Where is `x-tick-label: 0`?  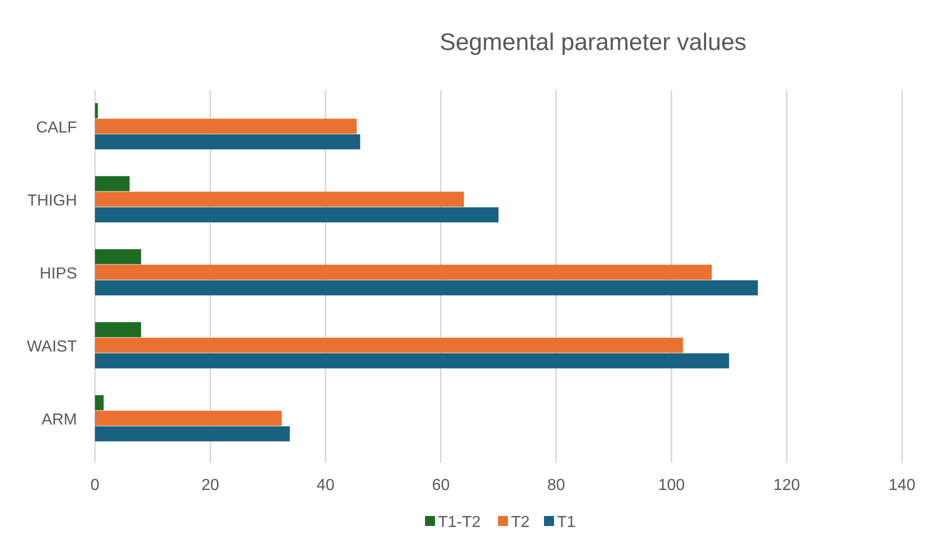
x-tick-label: 0 is located at coordinates (95, 485).